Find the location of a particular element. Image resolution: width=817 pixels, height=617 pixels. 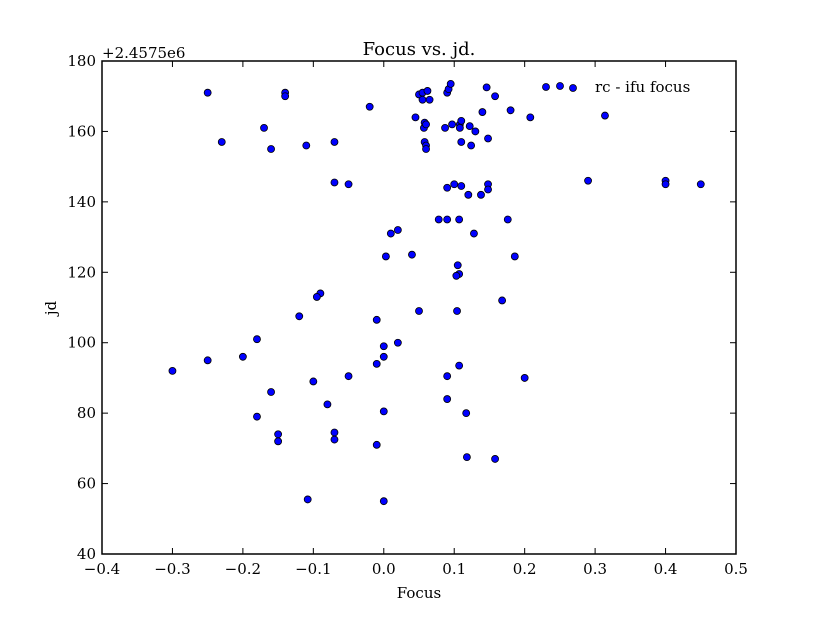

y-tick-label: 160 is located at coordinates (81, 131).